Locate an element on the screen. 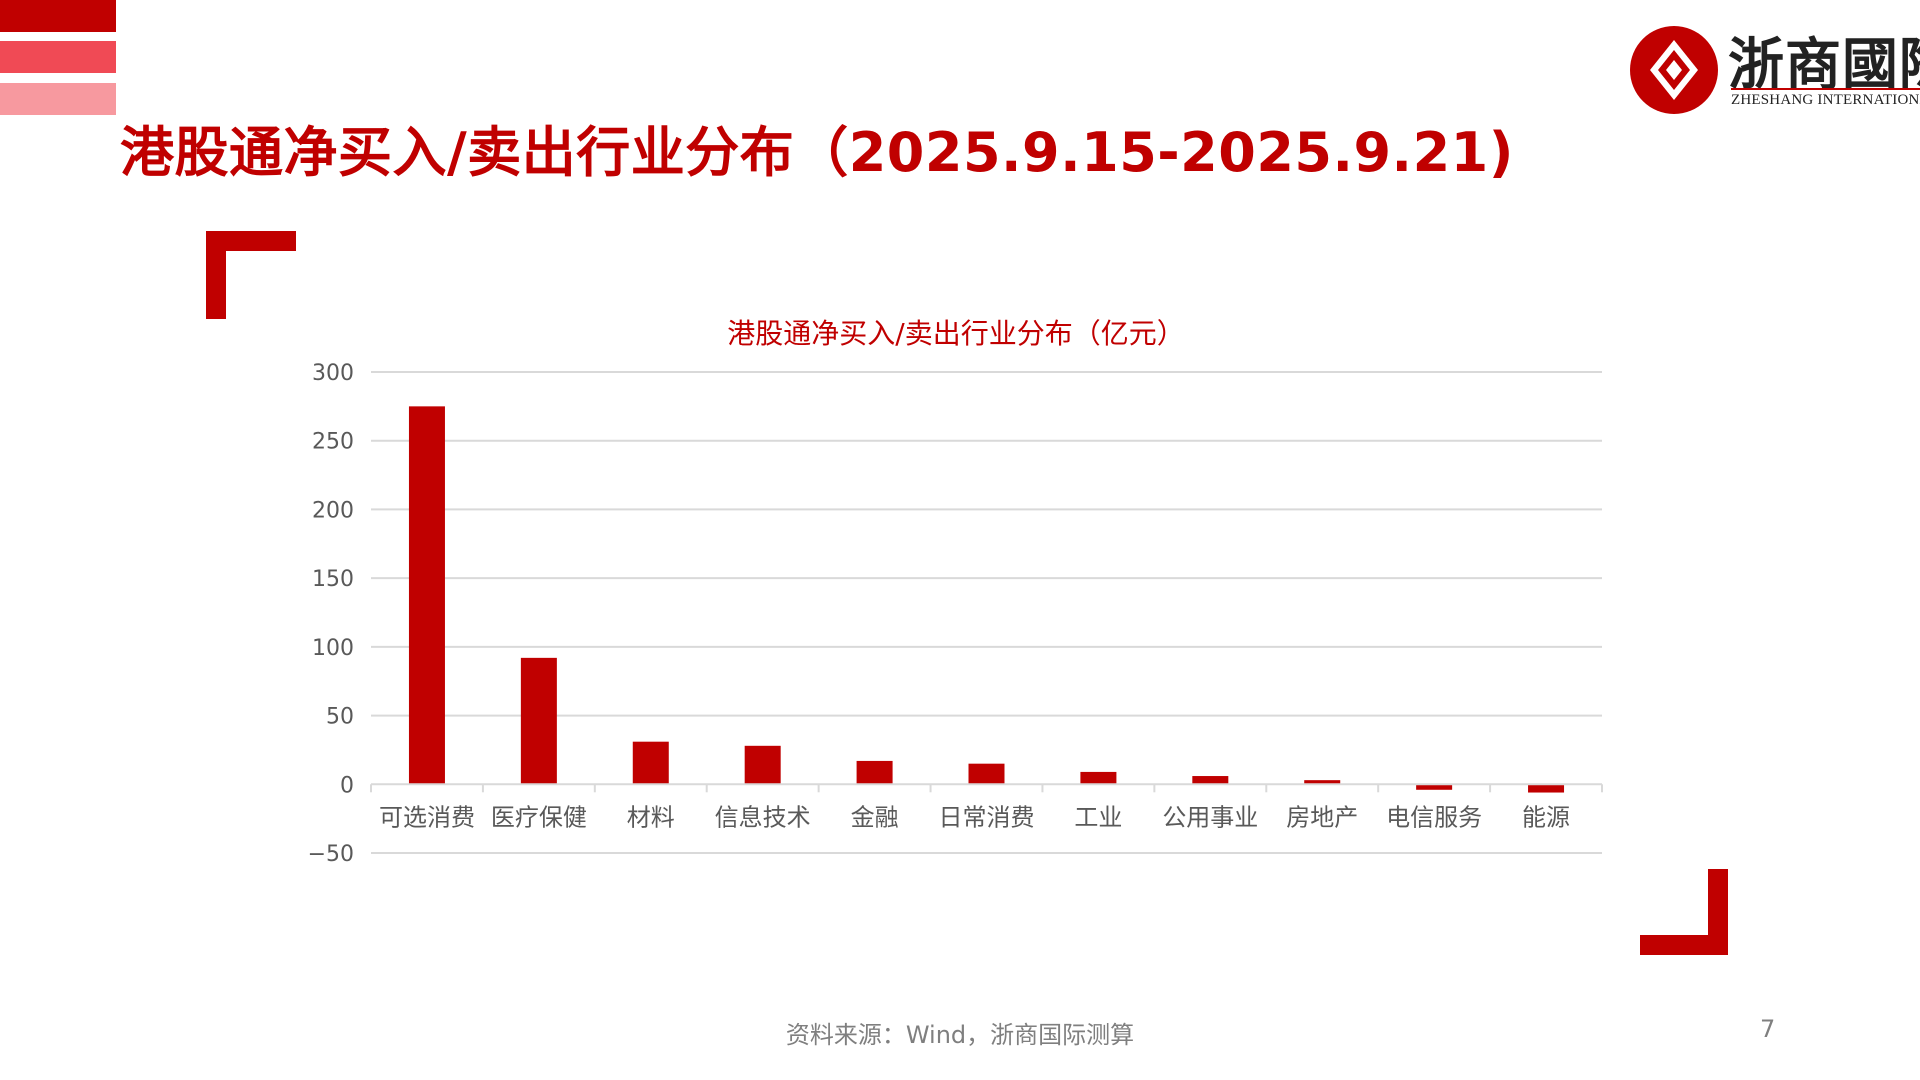 This screenshot has width=1920, height=1080. y-tick-label: 50 is located at coordinates (340, 717).